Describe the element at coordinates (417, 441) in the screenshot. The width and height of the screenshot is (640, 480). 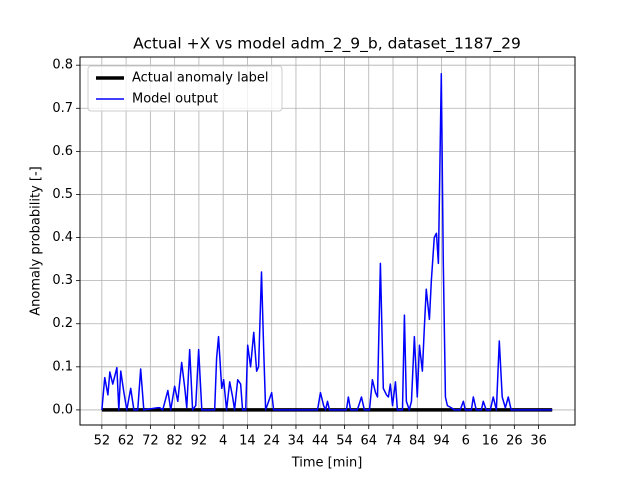
I see `x-tick-label: 84` at that location.